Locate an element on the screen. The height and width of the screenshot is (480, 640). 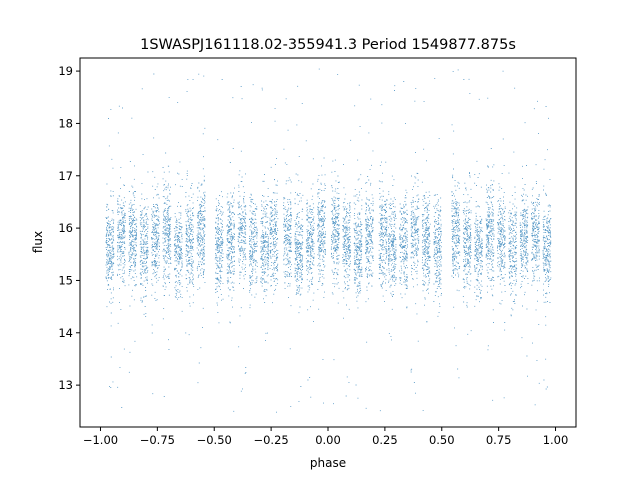
y-tick-label: 15 is located at coordinates (65, 280).